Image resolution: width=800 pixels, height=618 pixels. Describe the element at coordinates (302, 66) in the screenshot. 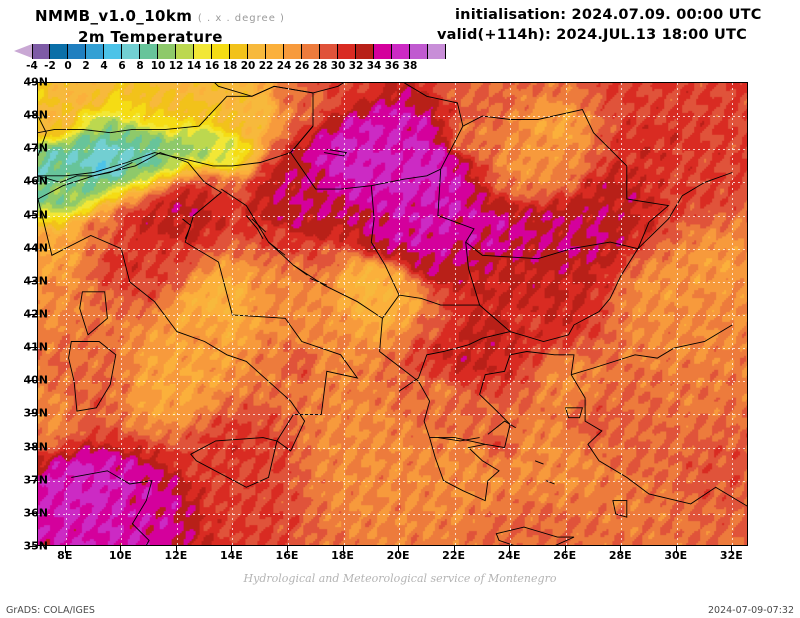

I see `colorbar-tick-26: 26` at that location.